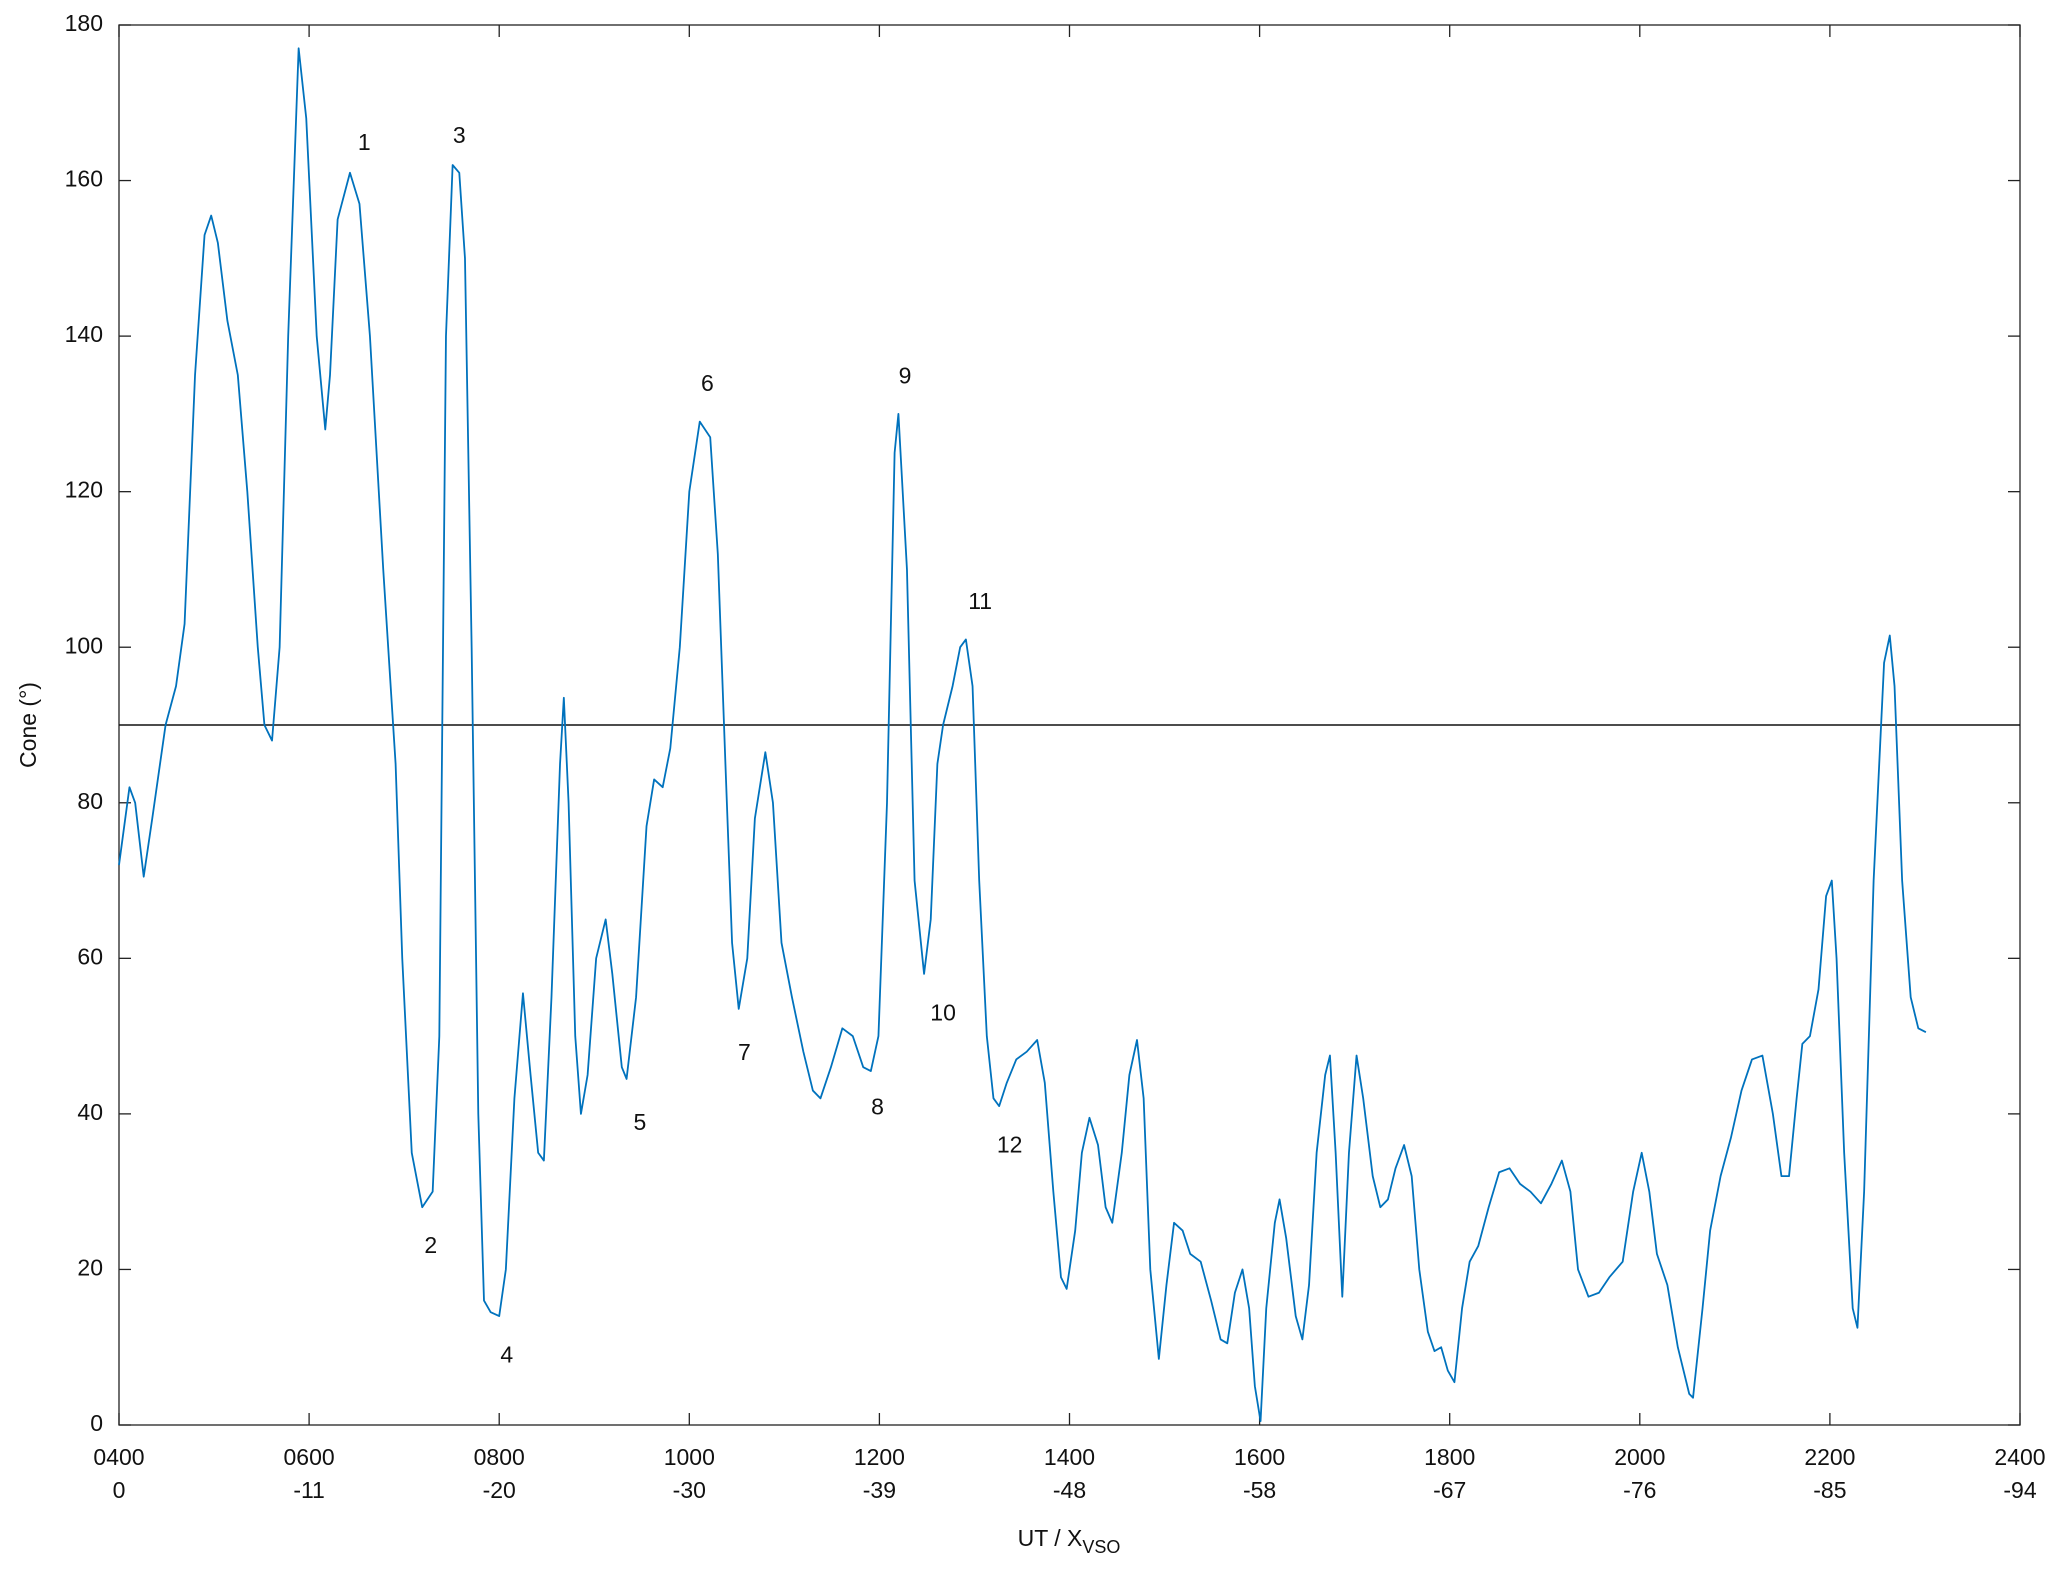  I want to click on x-axis-label: UT / XVSO, so click(1069, 1541).